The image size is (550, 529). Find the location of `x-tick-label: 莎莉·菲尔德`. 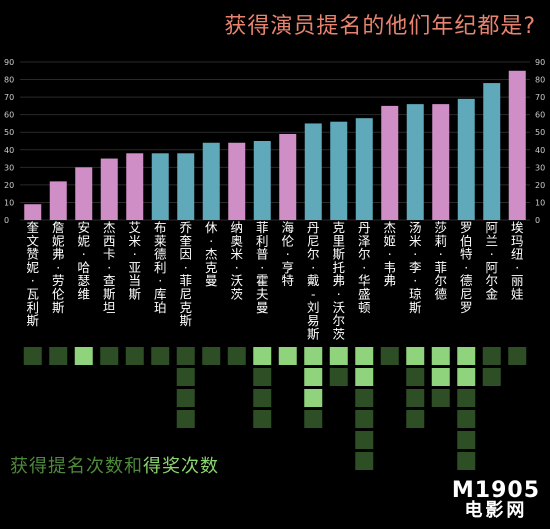

x-tick-label: 莎莉·菲尔德 is located at coordinates (440, 261).